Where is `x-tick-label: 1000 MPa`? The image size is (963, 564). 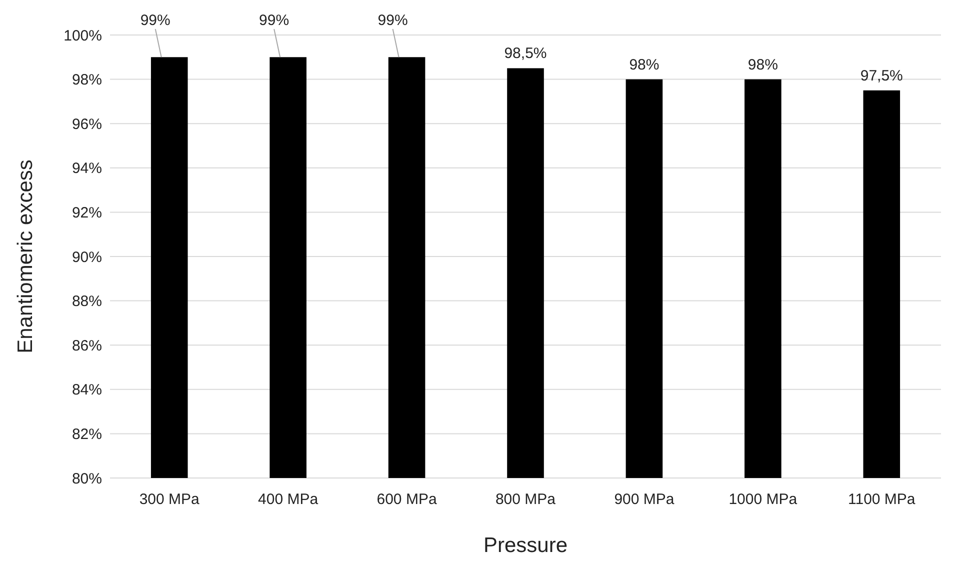
x-tick-label: 1000 MPa is located at coordinates (763, 499).